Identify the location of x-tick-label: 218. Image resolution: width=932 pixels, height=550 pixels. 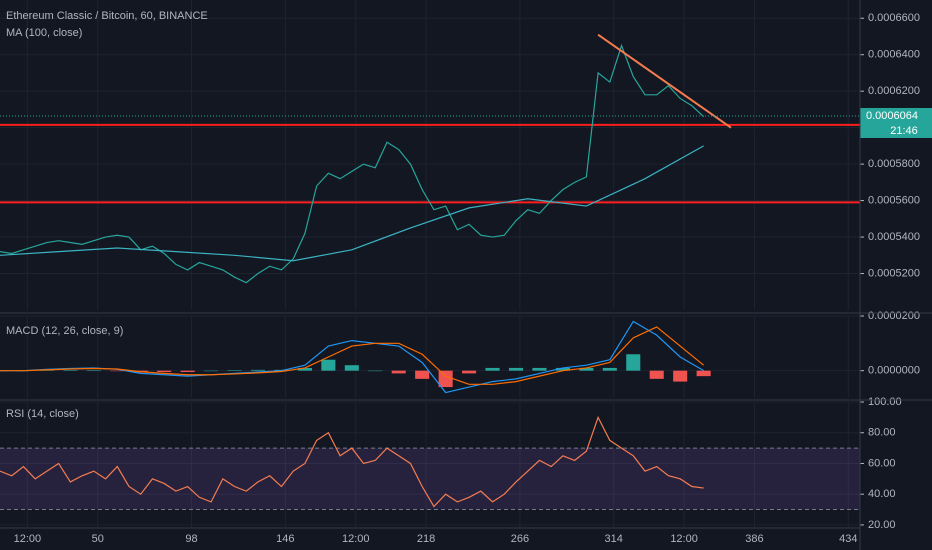
(426, 539).